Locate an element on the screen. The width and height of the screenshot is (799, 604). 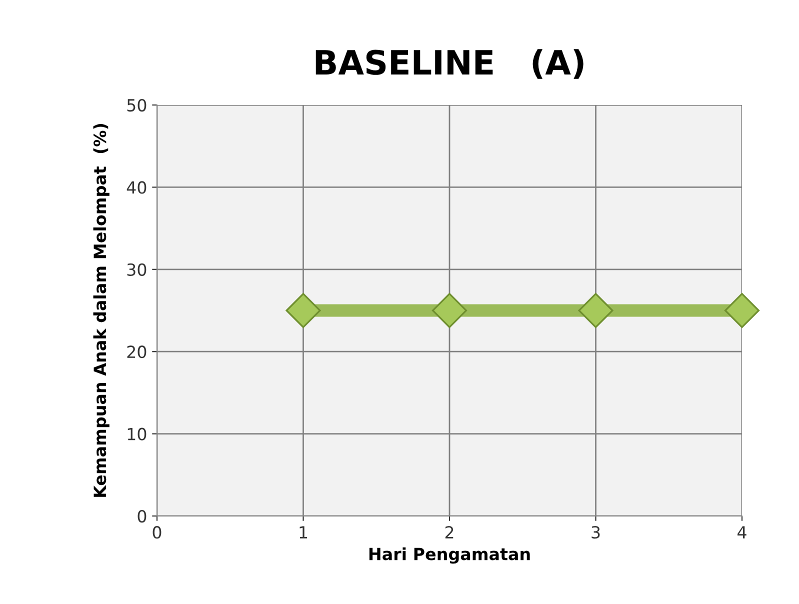
x-tick-label: 3 is located at coordinates (596, 532).